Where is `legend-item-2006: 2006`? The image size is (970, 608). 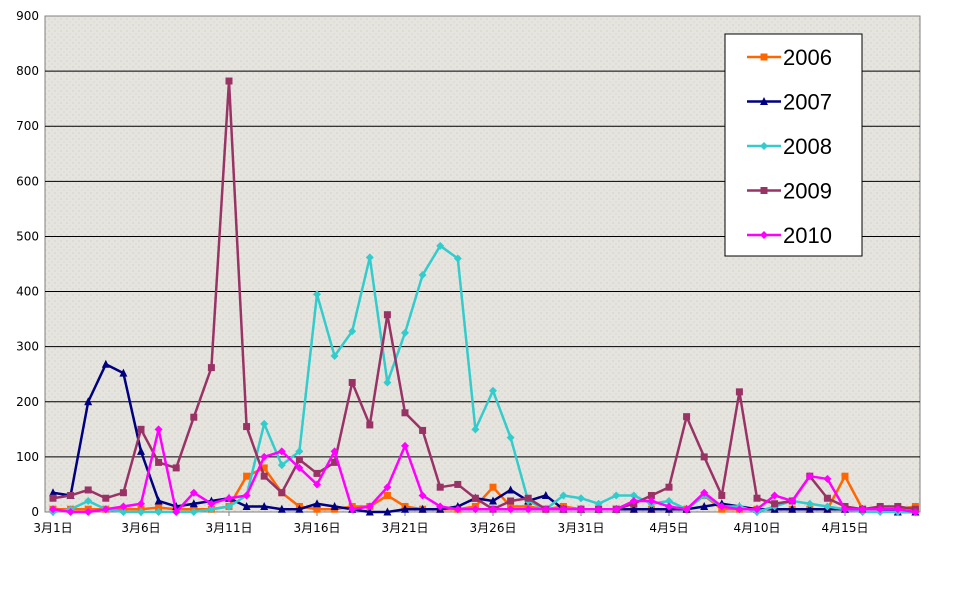 legend-item-2006: 2006 is located at coordinates (789, 57).